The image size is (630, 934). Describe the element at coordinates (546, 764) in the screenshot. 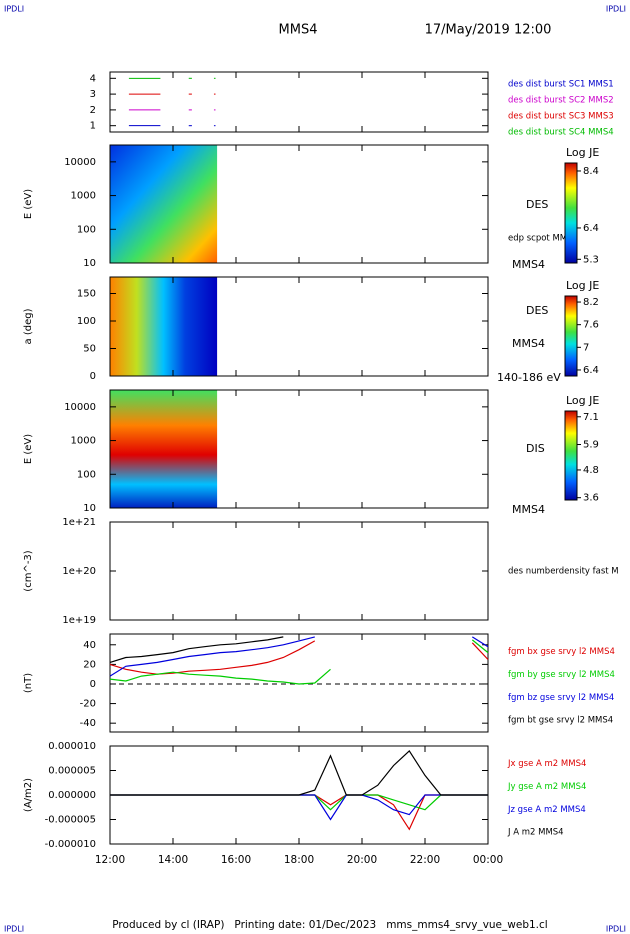

I see `legend-entry: Jx gse A m2 MMS4` at that location.